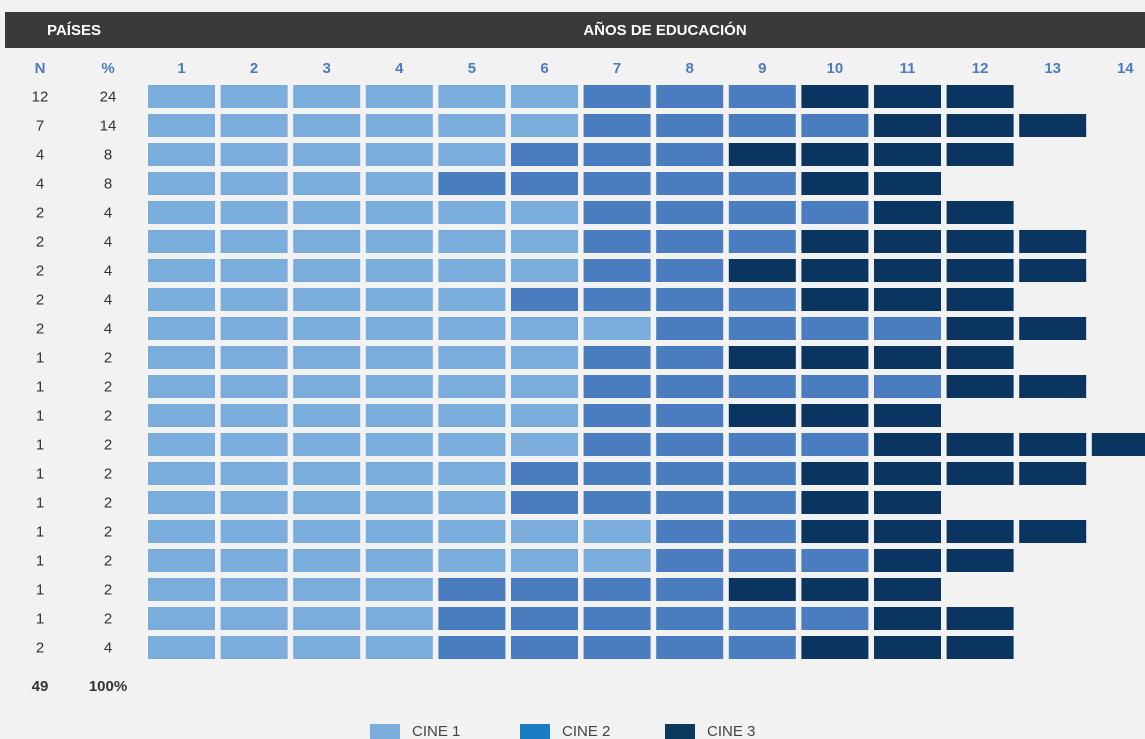 The width and height of the screenshot is (1145, 739). Describe the element at coordinates (40, 125) in the screenshot. I see `row-n: 7` at that location.